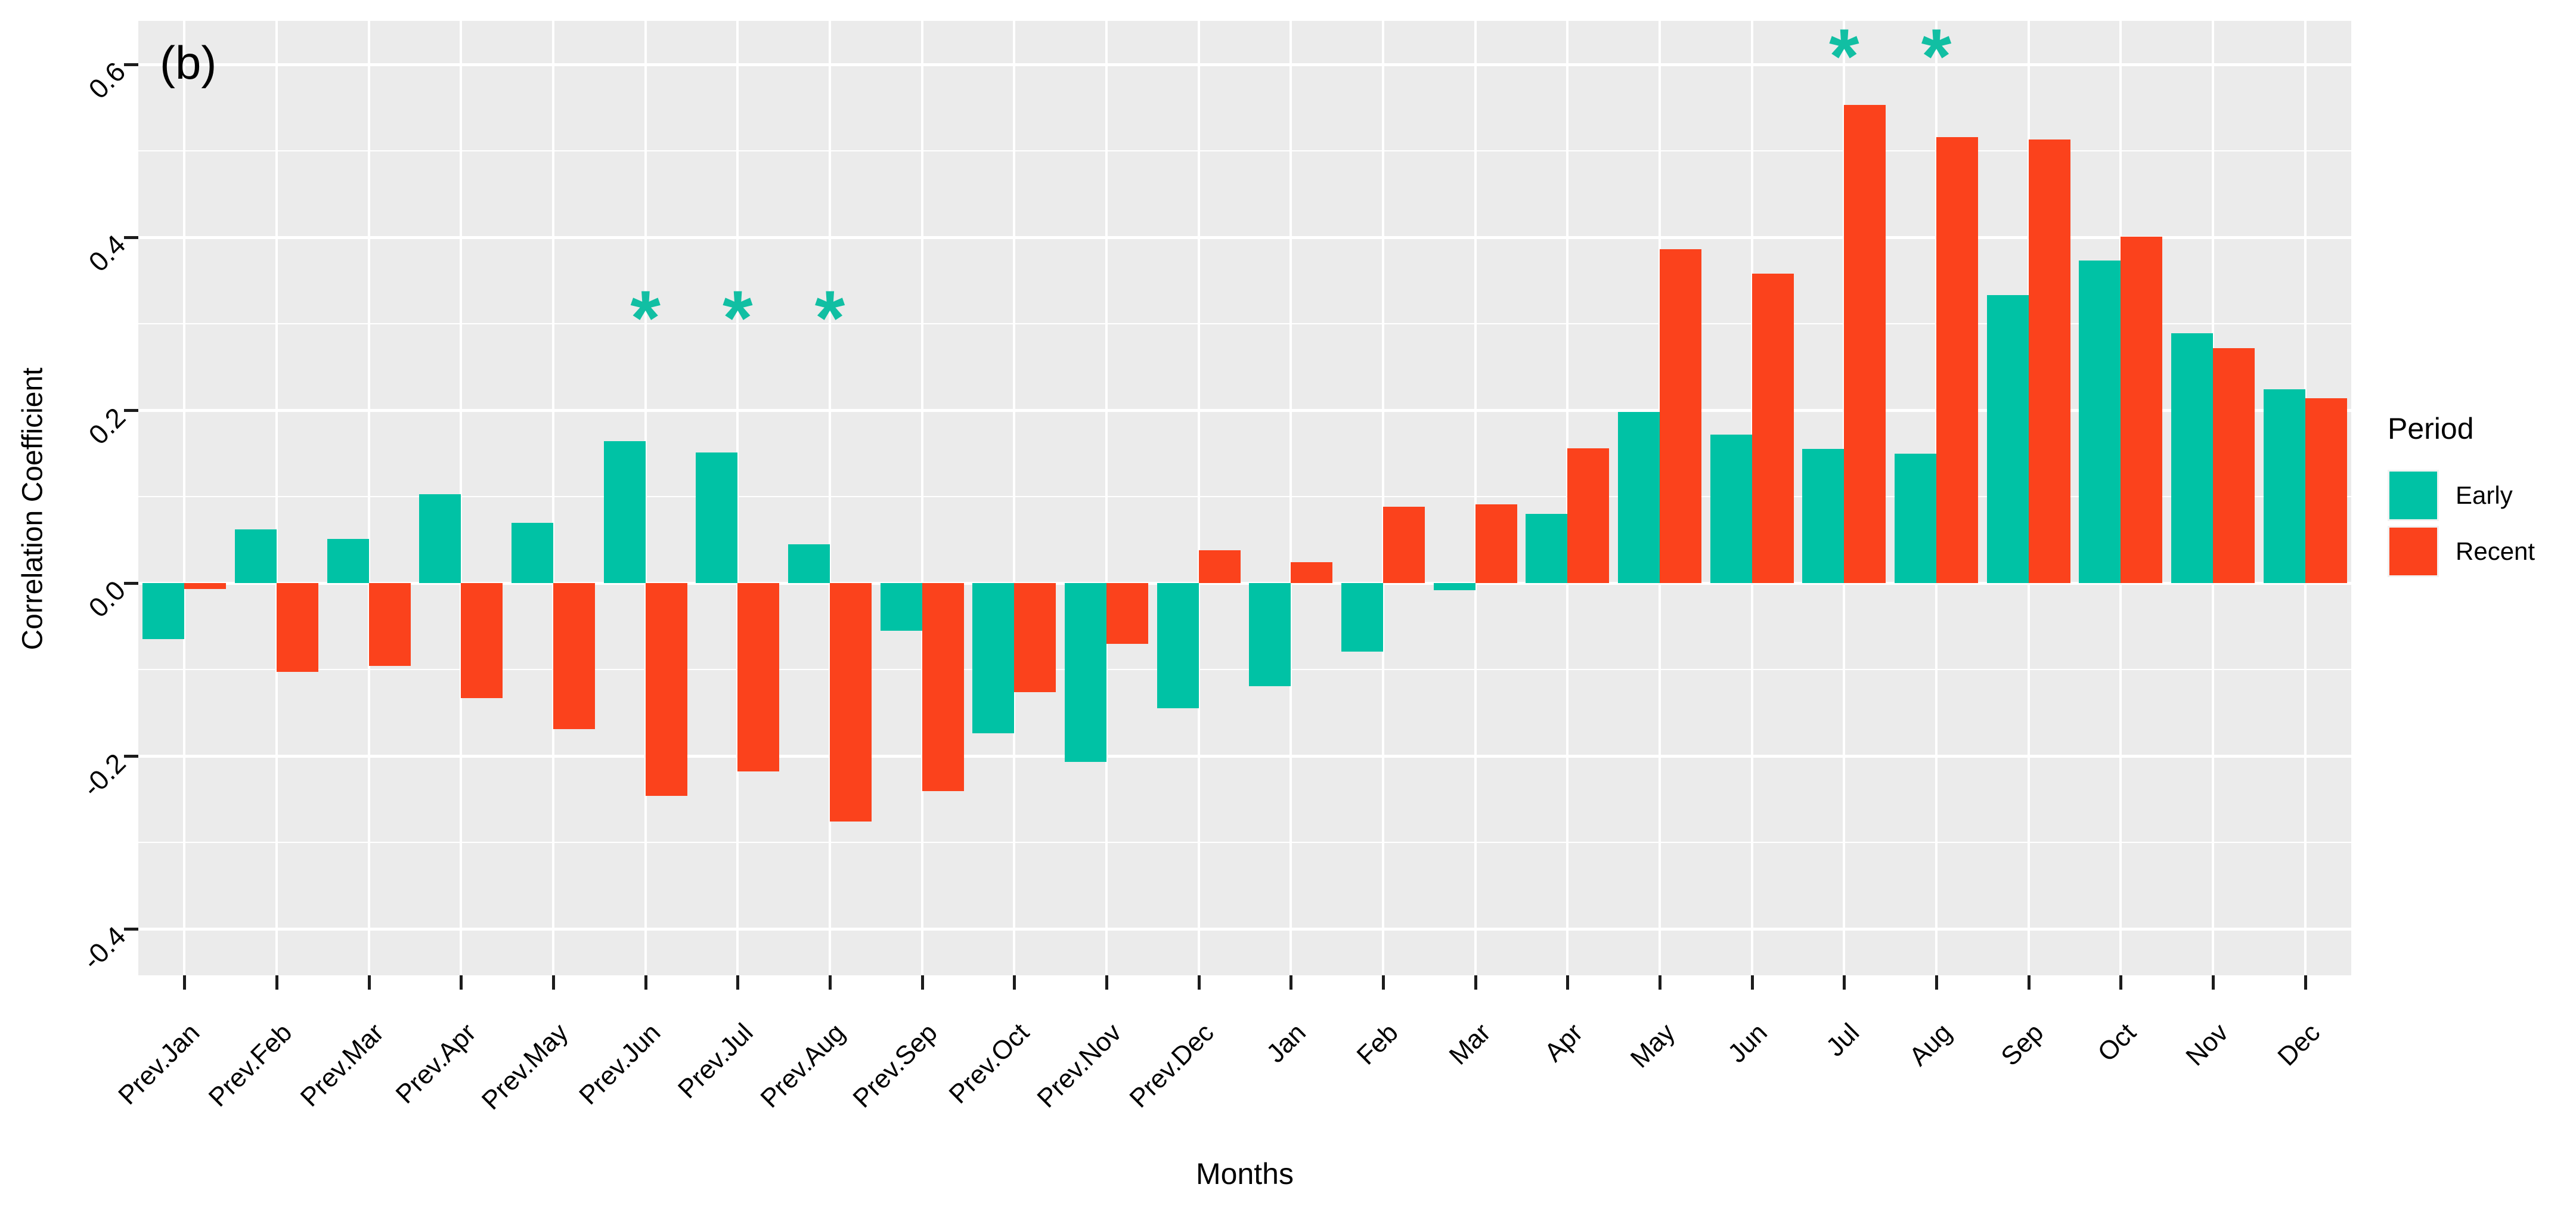 The image size is (2576, 1212). I want to click on bar-early-Sep, so click(2007, 439).